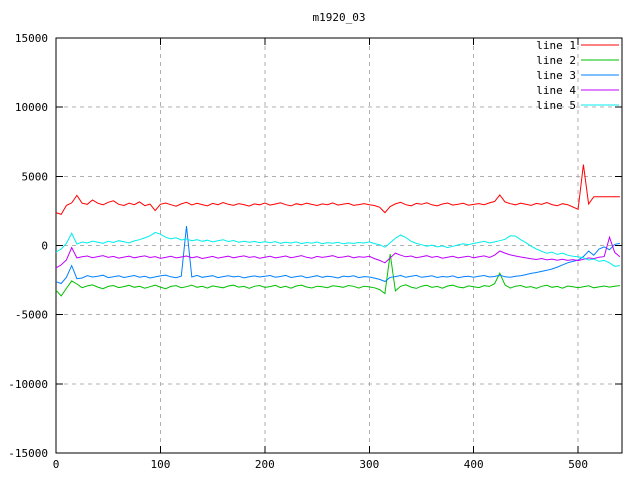  I want to click on legend-label: line 2, so click(556, 60).